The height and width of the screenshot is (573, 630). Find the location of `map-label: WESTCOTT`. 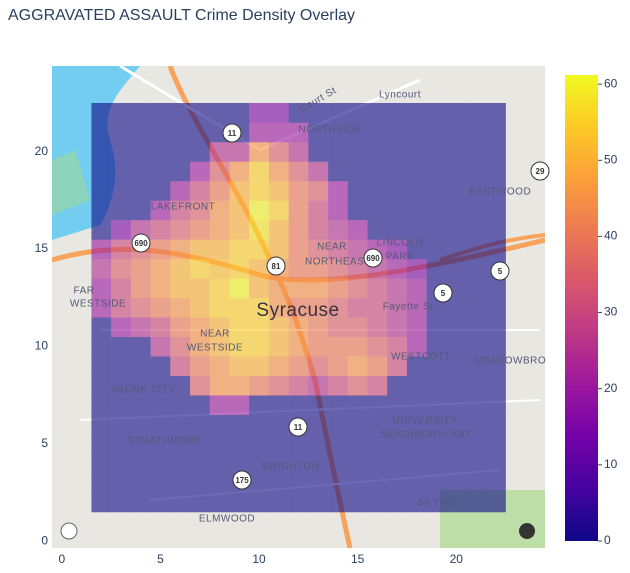

map-label: WESTCOTT is located at coordinates (421, 357).